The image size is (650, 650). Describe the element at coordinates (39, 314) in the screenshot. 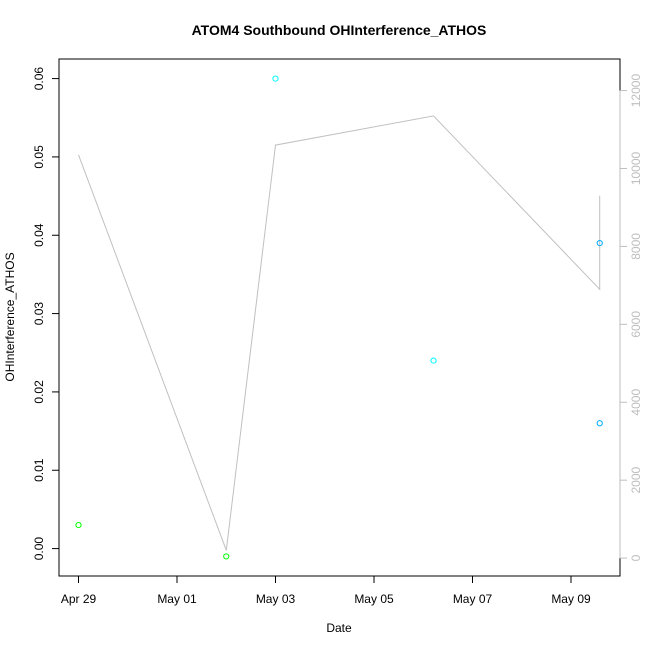

I see `y-tick-label: 0.03` at that location.